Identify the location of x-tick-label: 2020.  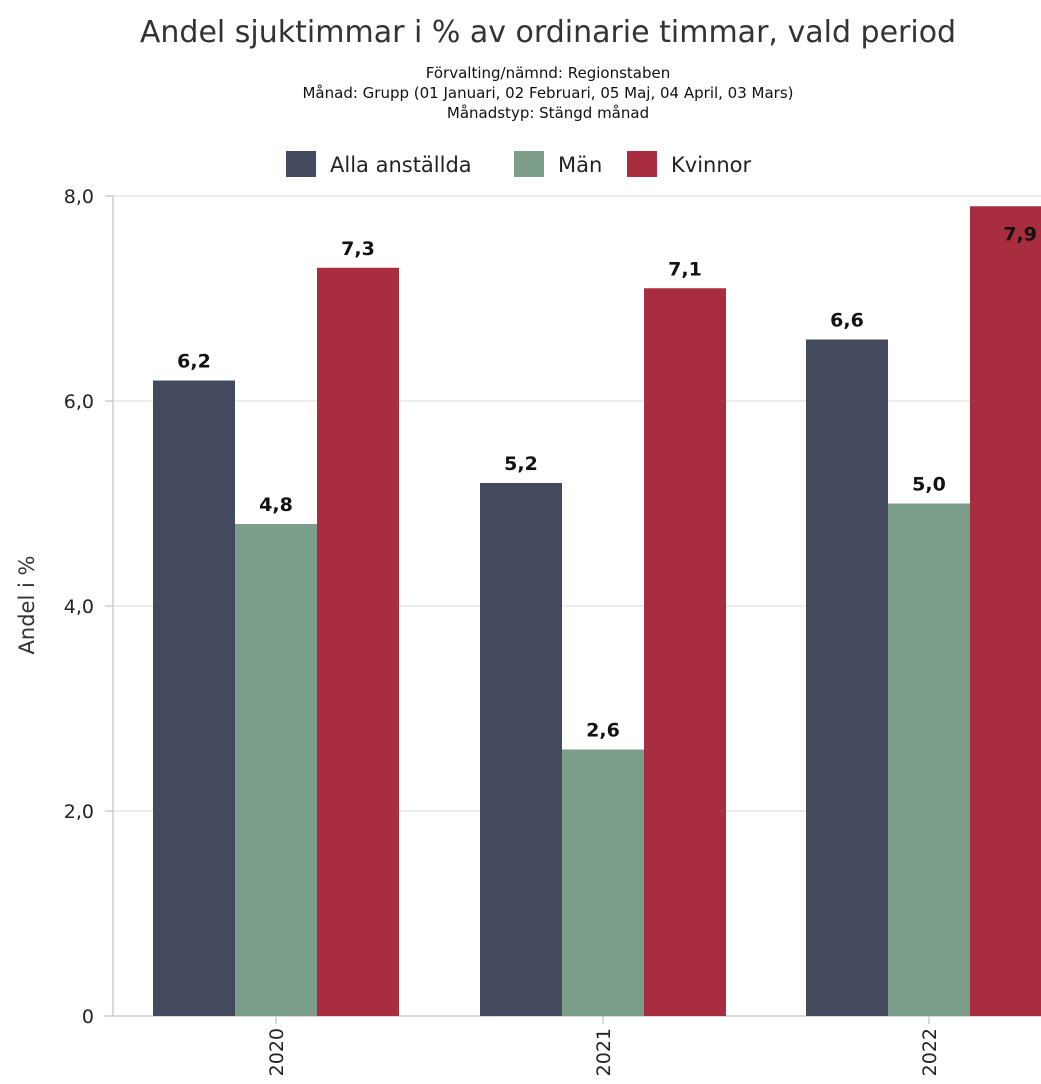
(277, 1052).